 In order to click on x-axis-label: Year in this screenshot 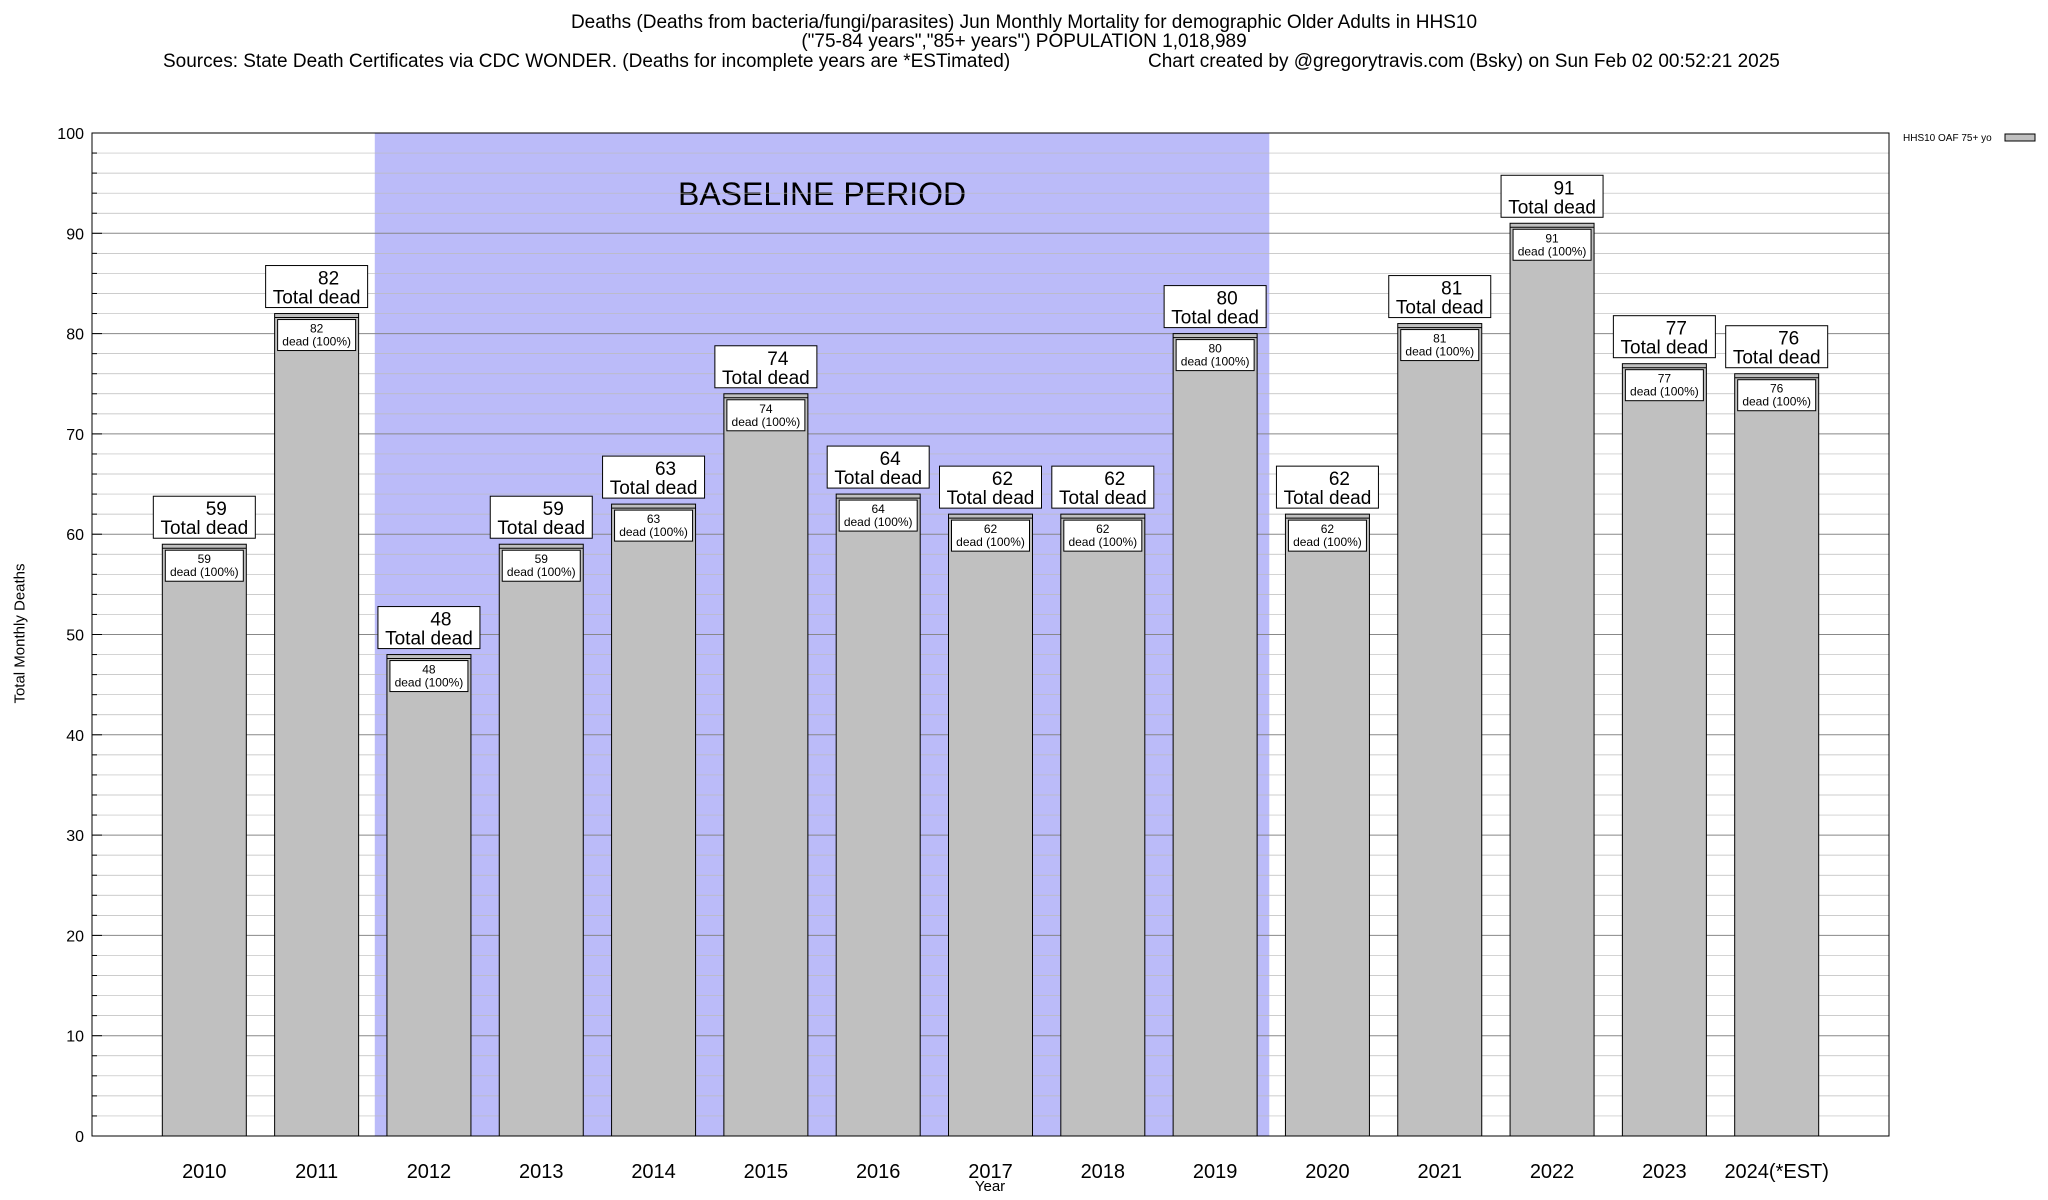, I will do `click(990, 1186)`.